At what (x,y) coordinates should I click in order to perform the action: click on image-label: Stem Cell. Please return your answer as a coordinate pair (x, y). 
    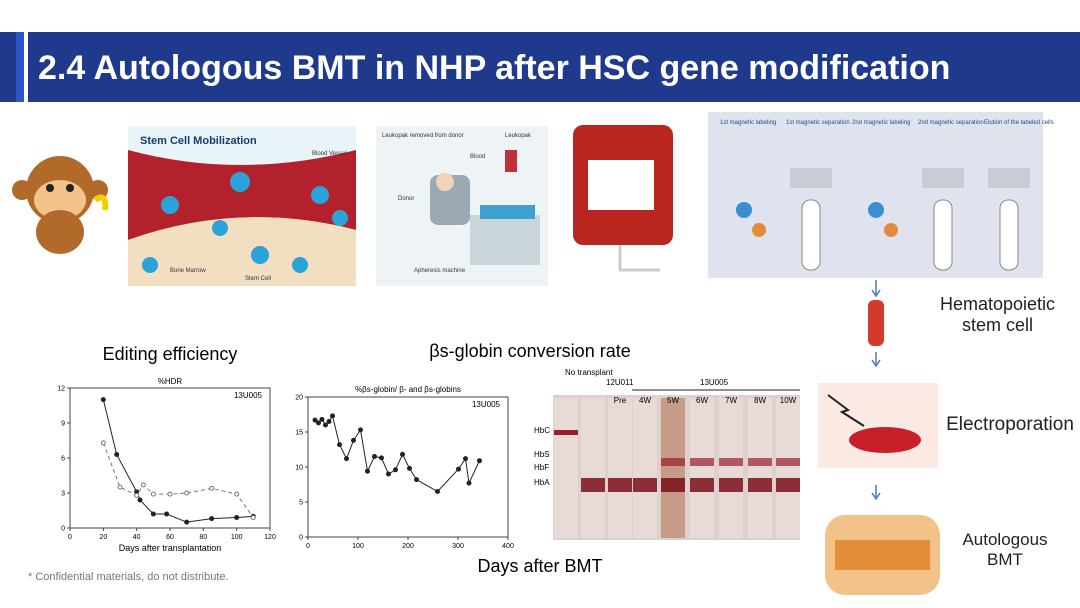
    Looking at the image, I should click on (258, 279).